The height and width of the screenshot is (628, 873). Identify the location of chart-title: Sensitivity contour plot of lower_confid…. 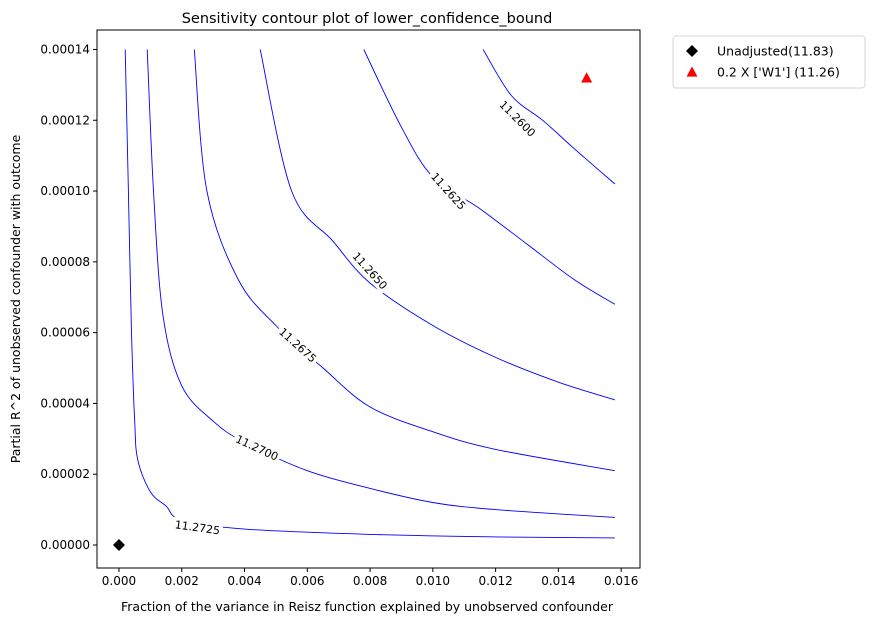
(367, 19).